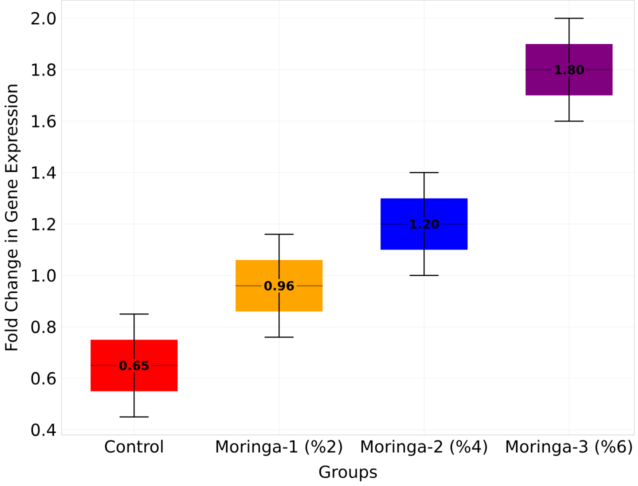 The image size is (638, 486). What do you see at coordinates (12, 217) in the screenshot?
I see `y-axis-title: Fold Change in Gene Expression` at bounding box center [12, 217].